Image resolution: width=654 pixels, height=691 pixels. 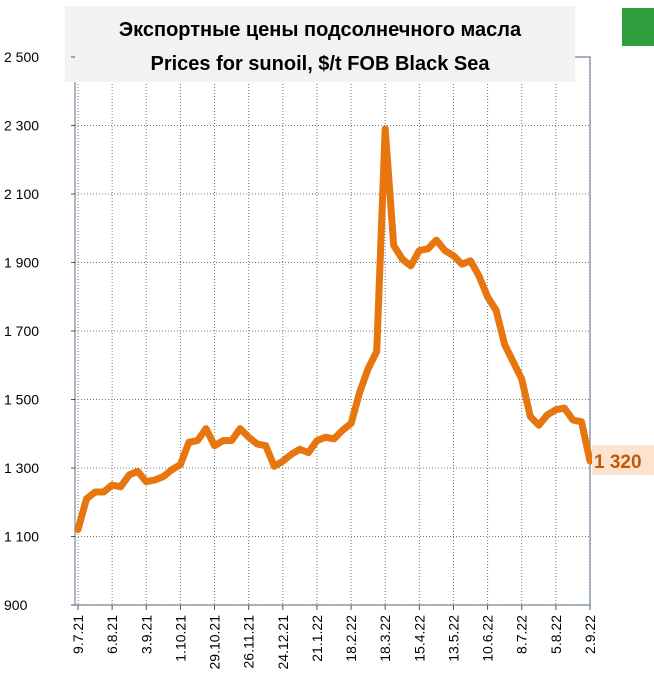 I want to click on x-tick-label: 29.10.21, so click(x=215, y=642).